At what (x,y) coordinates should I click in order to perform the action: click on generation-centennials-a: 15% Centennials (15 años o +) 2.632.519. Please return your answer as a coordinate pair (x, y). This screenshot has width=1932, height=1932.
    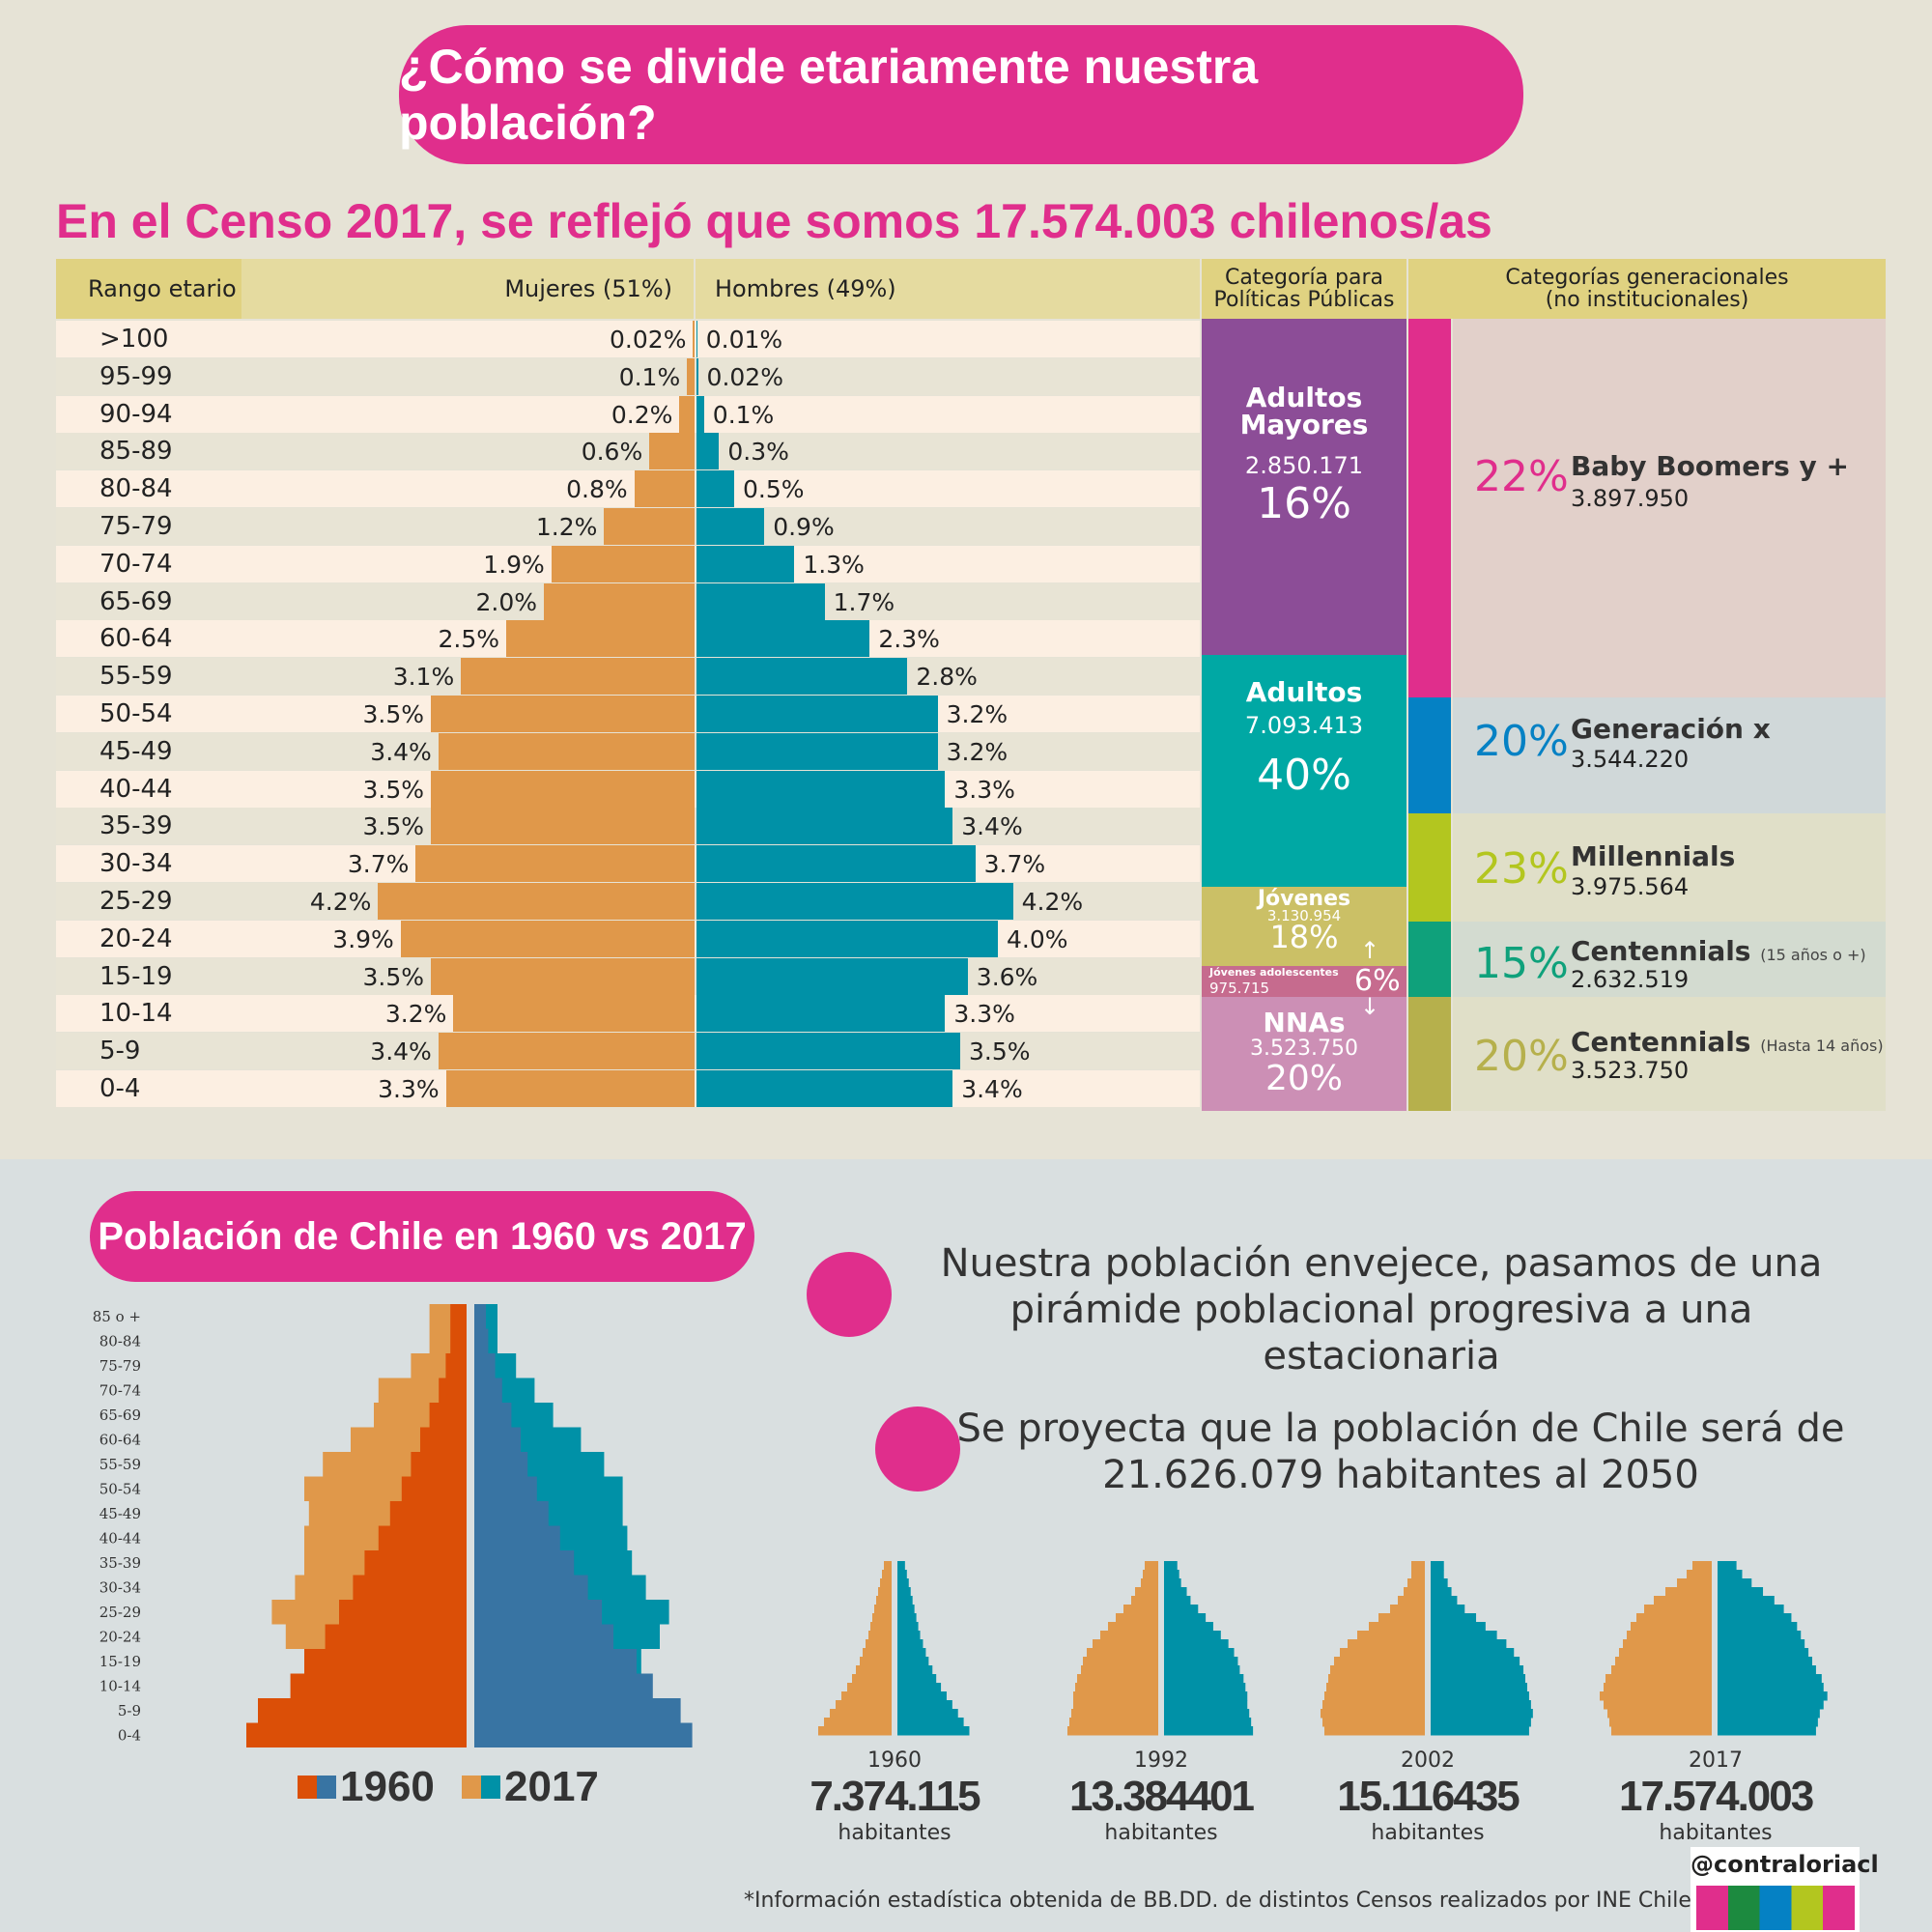
    Looking at the image, I should click on (1669, 959).